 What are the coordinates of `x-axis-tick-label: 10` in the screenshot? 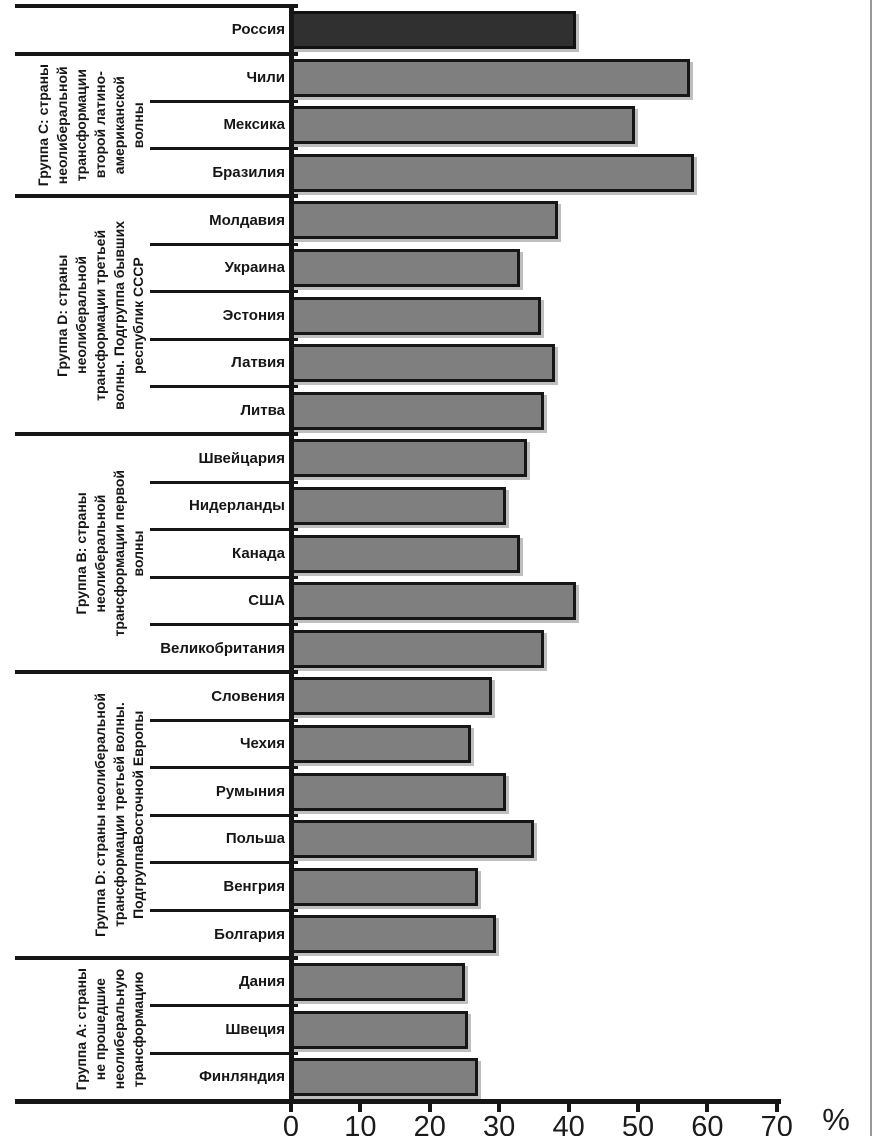 It's located at (360, 1123).